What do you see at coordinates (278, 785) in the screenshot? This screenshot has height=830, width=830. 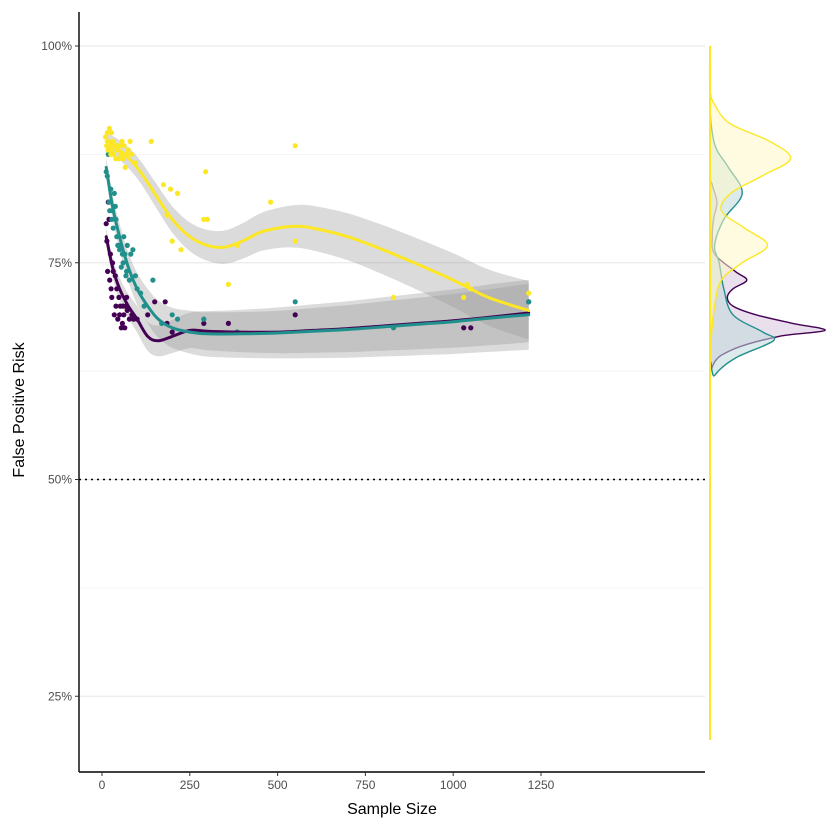 I see `x-tick-label: 500` at bounding box center [278, 785].